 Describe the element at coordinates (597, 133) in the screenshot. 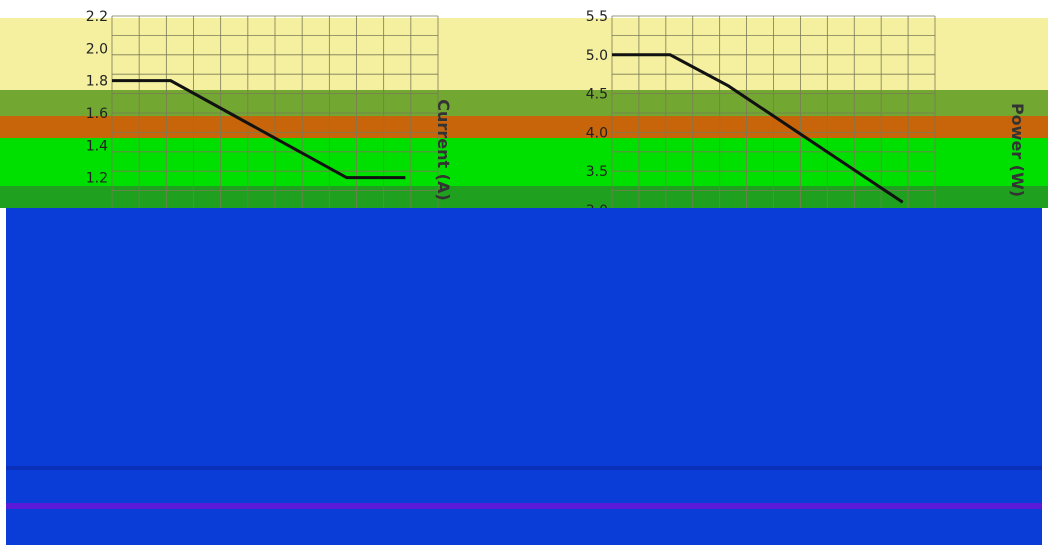

I see `y-tick-label: 4.0` at that location.